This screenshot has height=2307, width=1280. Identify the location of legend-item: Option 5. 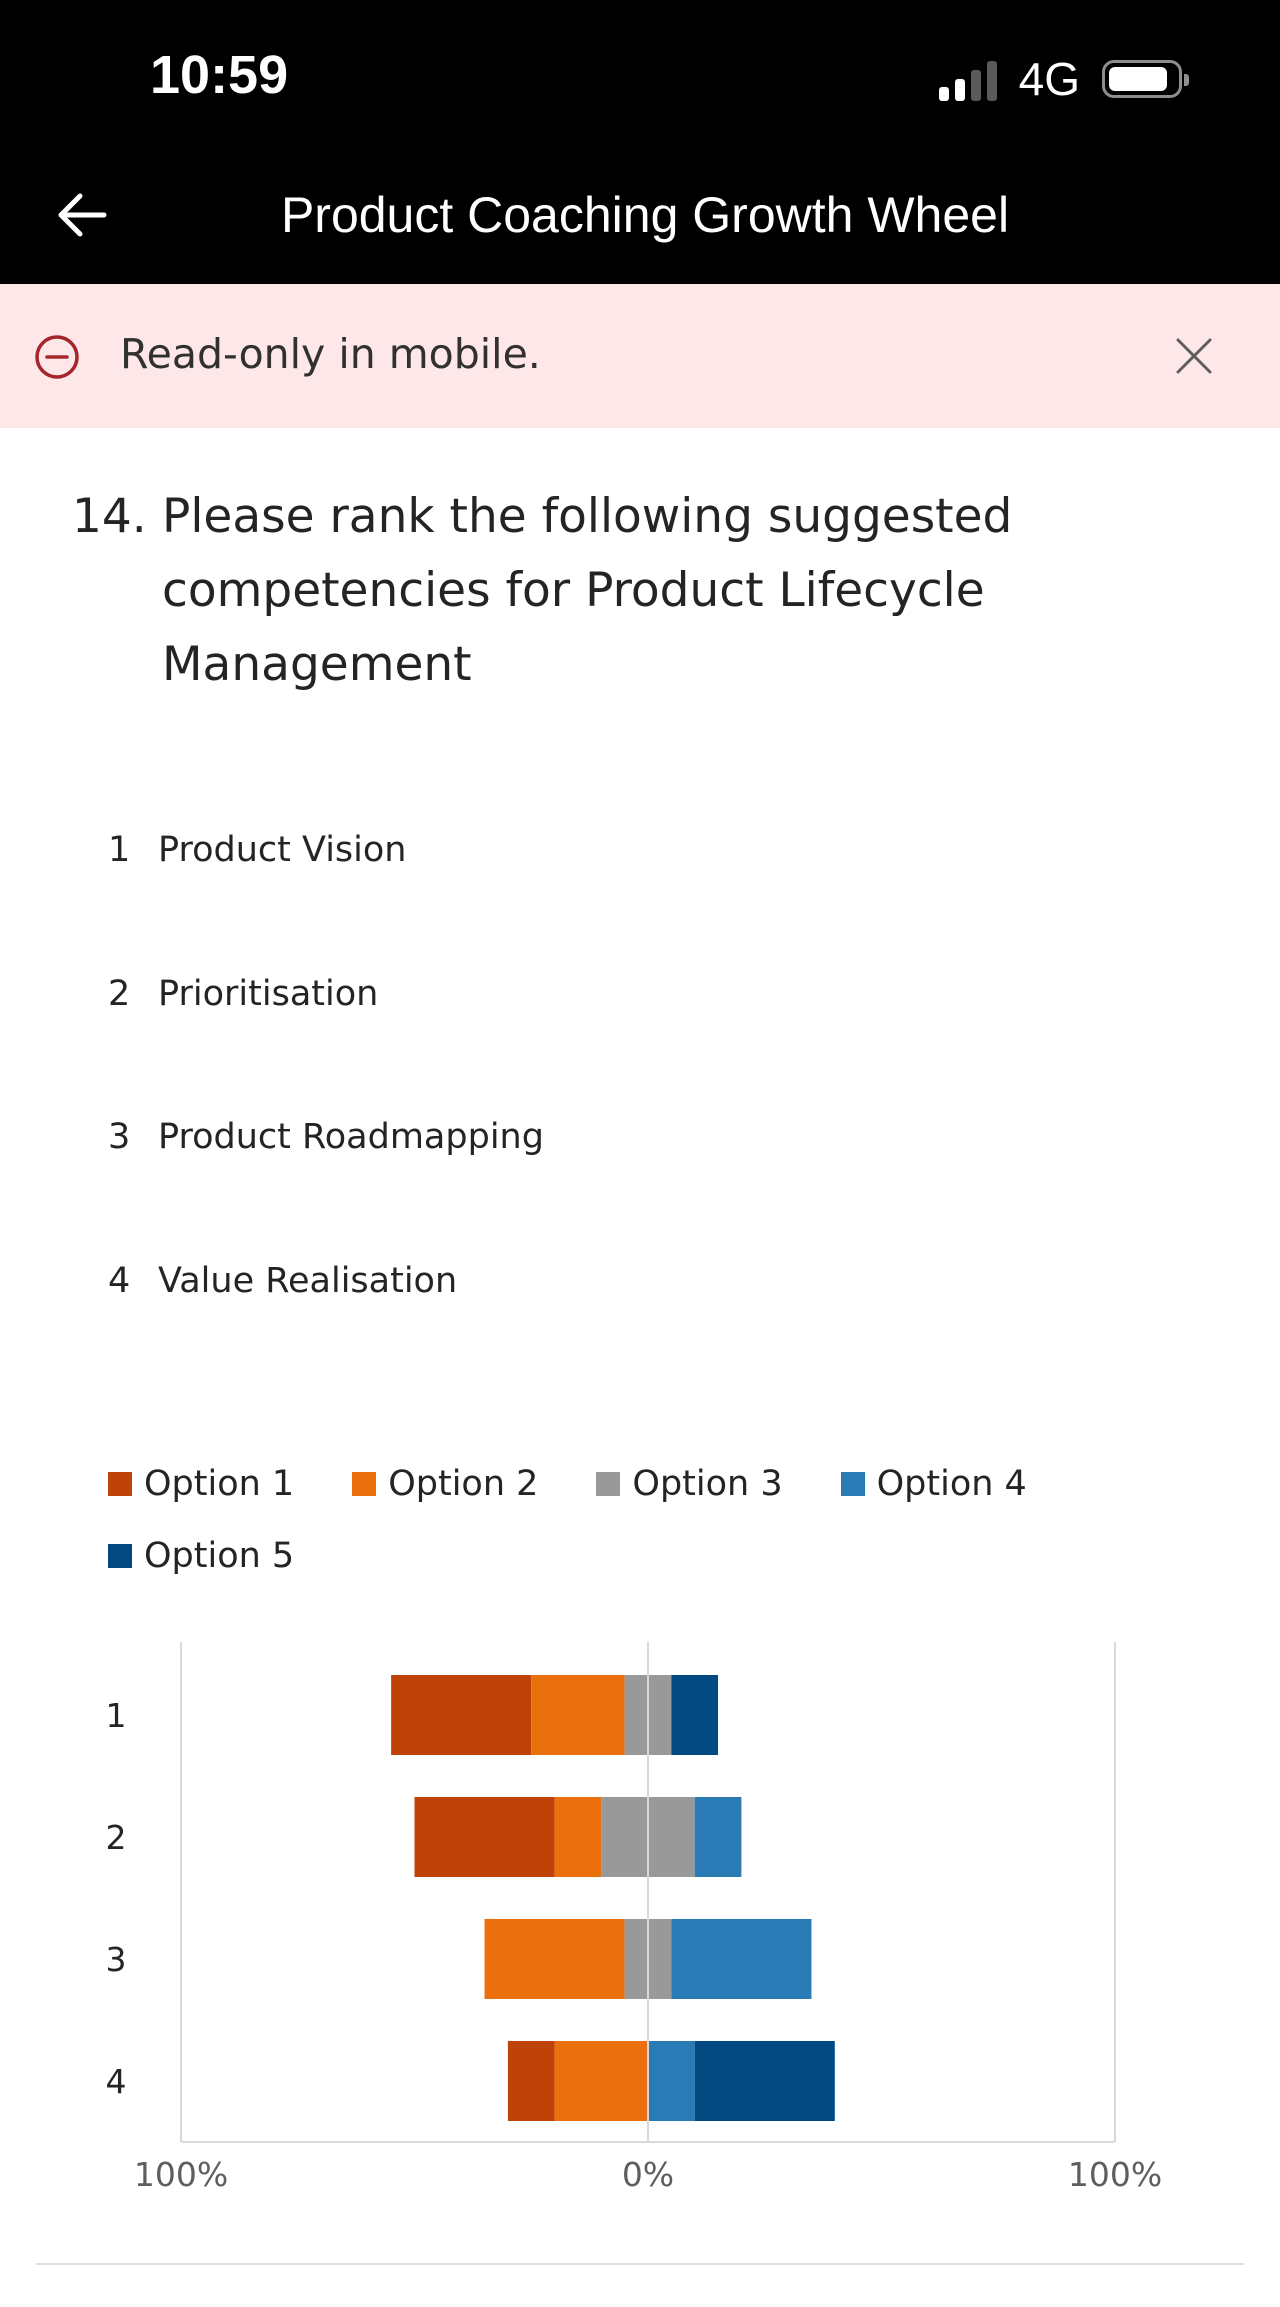
(201, 1556).